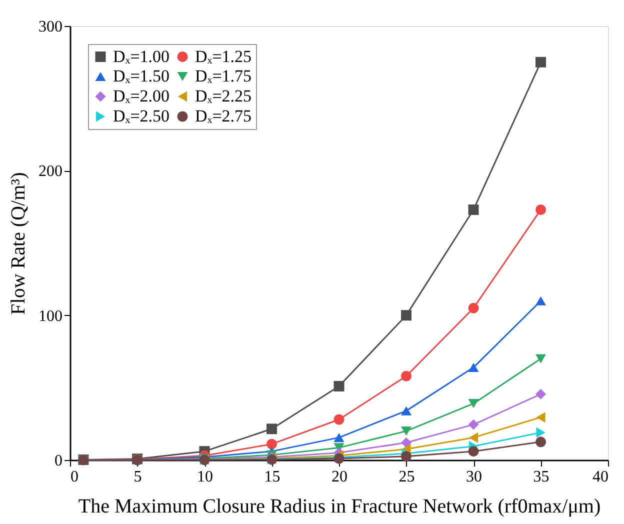 The height and width of the screenshot is (524, 624). I want to click on y-tick-label: 0, so click(58, 461).